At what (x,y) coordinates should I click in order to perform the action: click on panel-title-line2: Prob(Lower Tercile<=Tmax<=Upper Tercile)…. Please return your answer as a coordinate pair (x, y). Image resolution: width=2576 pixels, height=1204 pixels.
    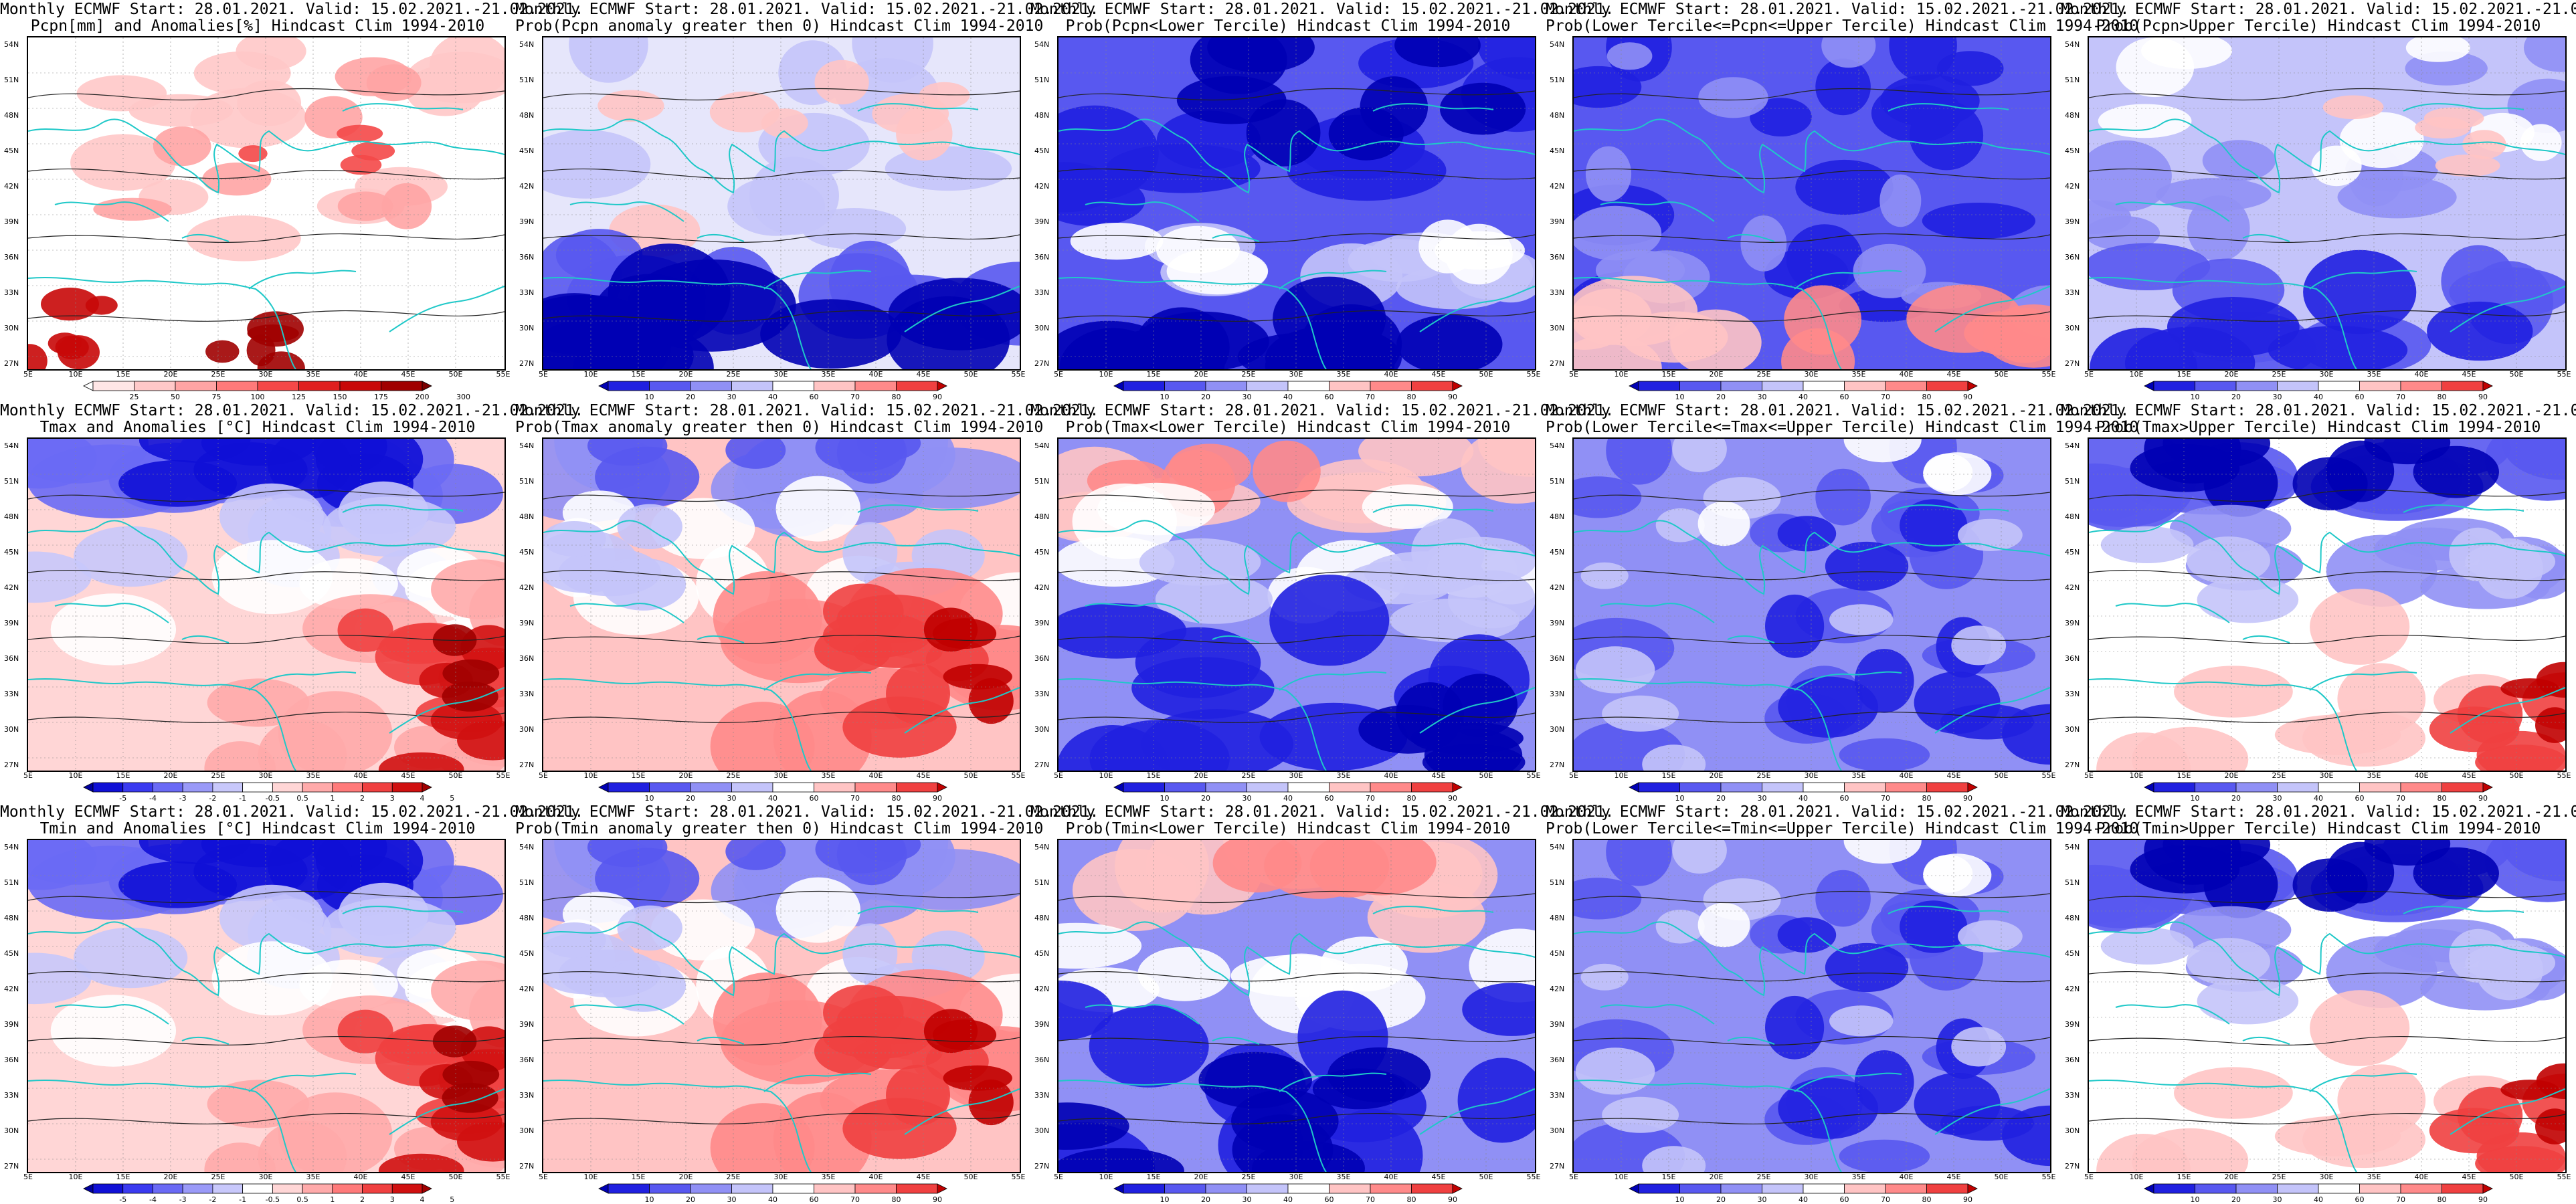
    Looking at the image, I should click on (1842, 427).